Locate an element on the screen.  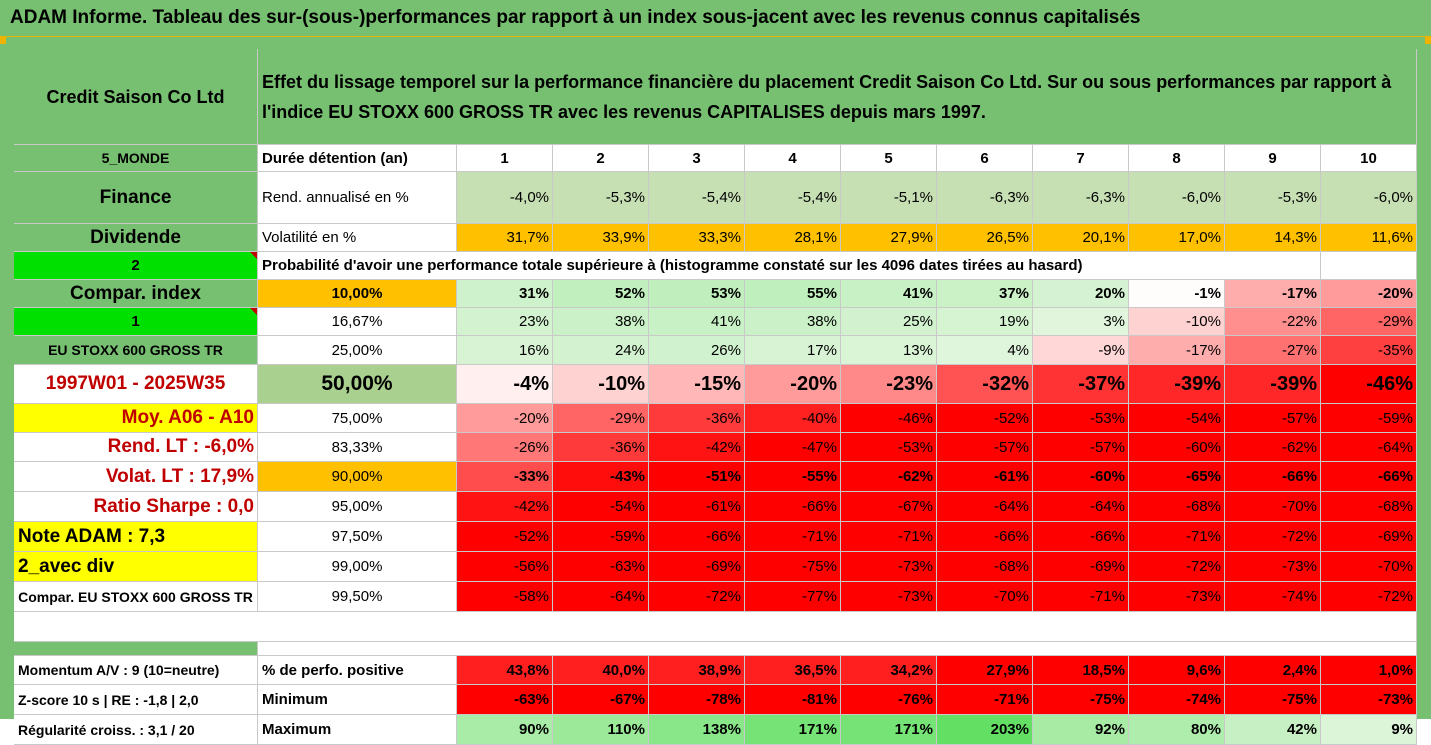
year-header: 1 is located at coordinates (505, 158).